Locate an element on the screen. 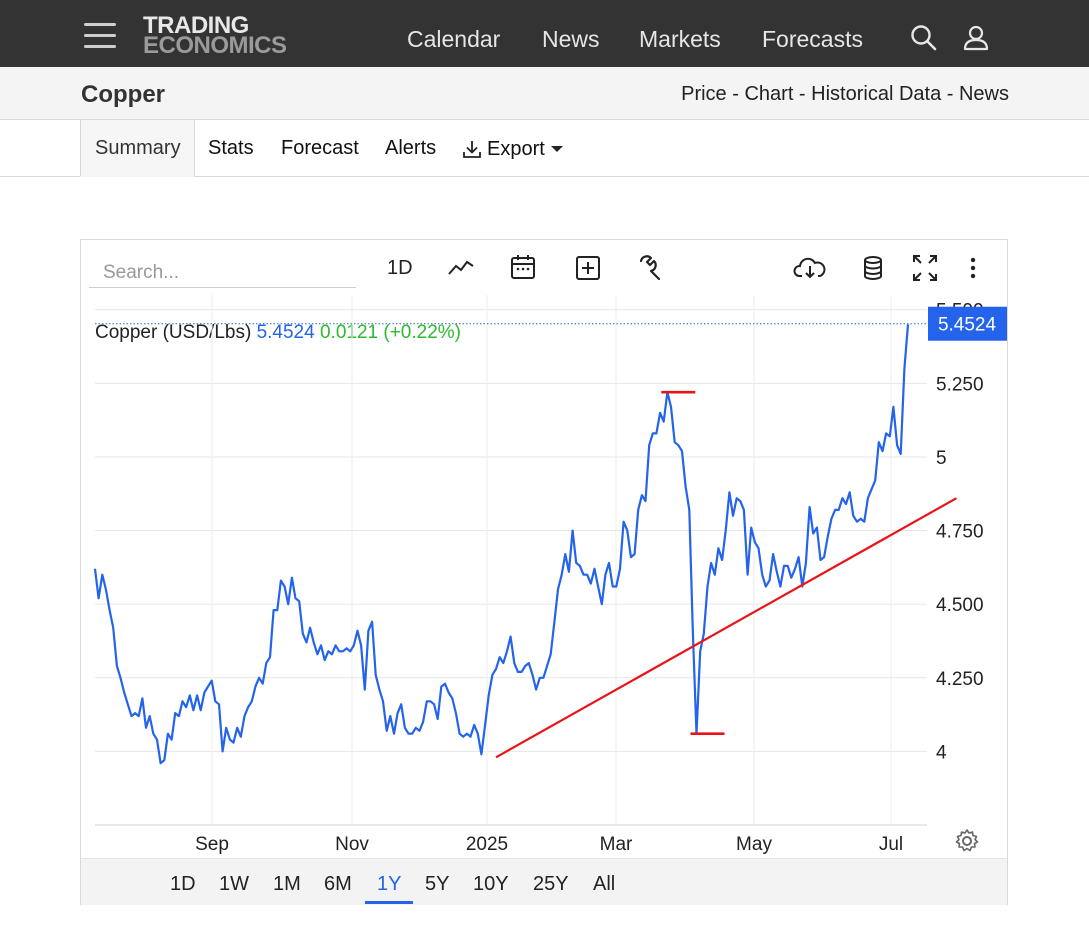 This screenshot has height=926, width=1089. range-1m: 1M is located at coordinates (287, 884).